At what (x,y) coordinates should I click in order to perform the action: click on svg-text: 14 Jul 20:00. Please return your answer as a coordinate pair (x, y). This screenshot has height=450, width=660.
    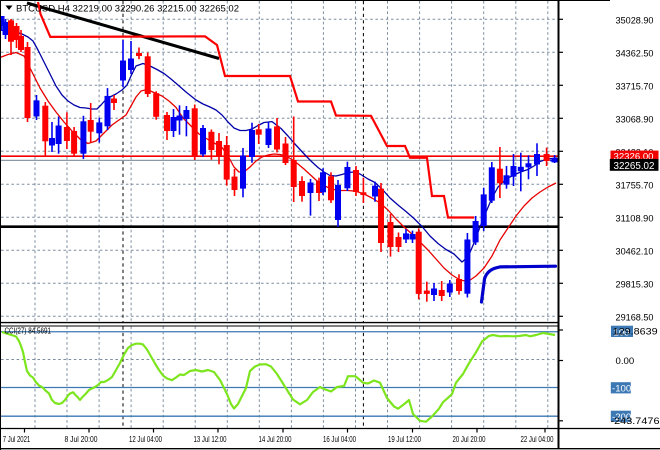
    Looking at the image, I should click on (275, 439).